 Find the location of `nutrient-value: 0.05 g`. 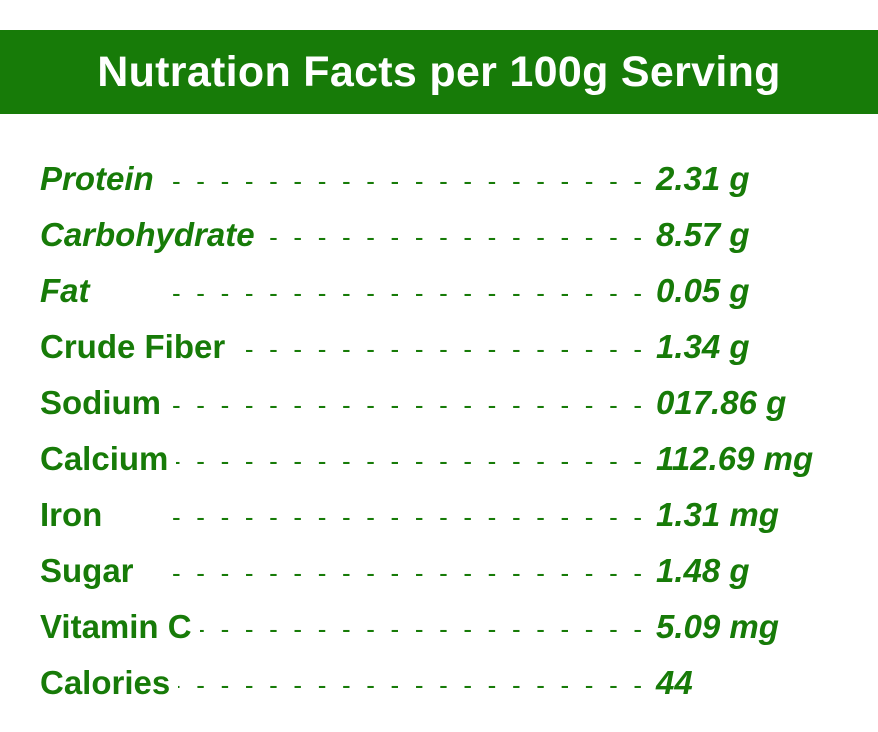

nutrient-value: 0.05 g is located at coordinates (701, 291).